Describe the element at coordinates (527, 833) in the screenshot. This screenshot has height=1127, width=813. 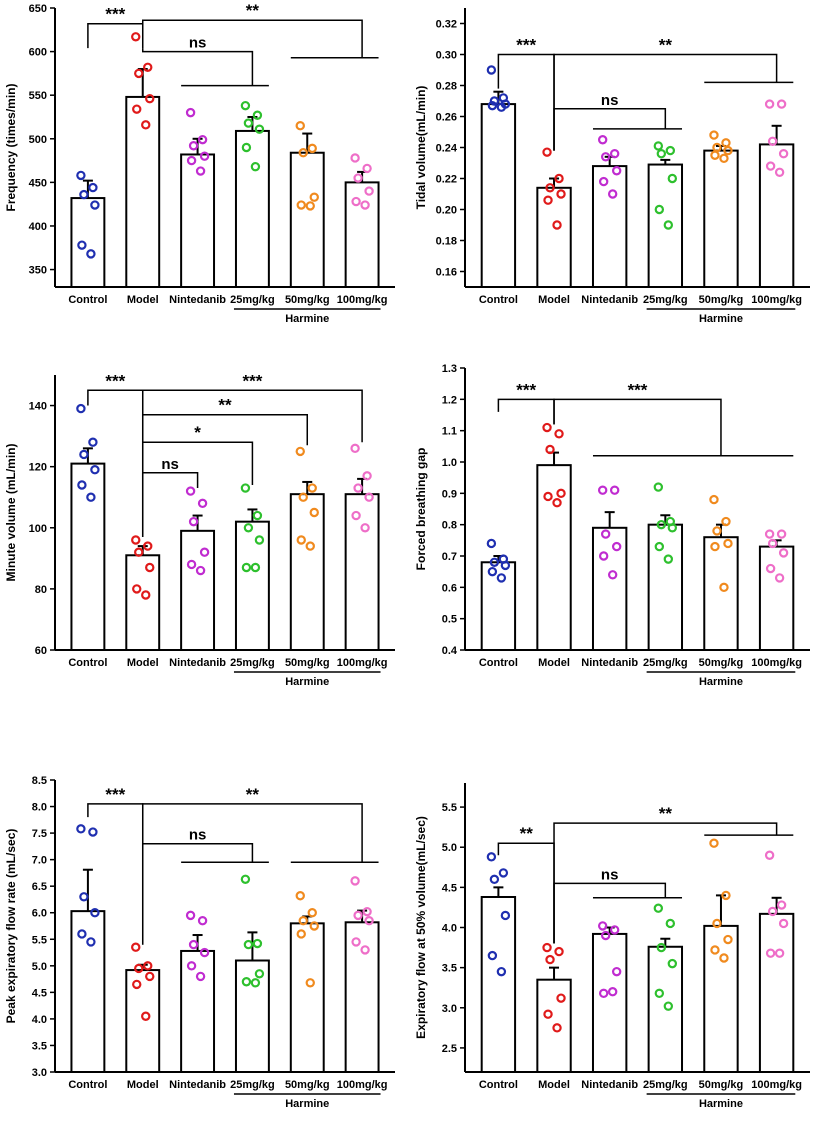
I see `expiratory-flow-50-sig-label: **` at that location.